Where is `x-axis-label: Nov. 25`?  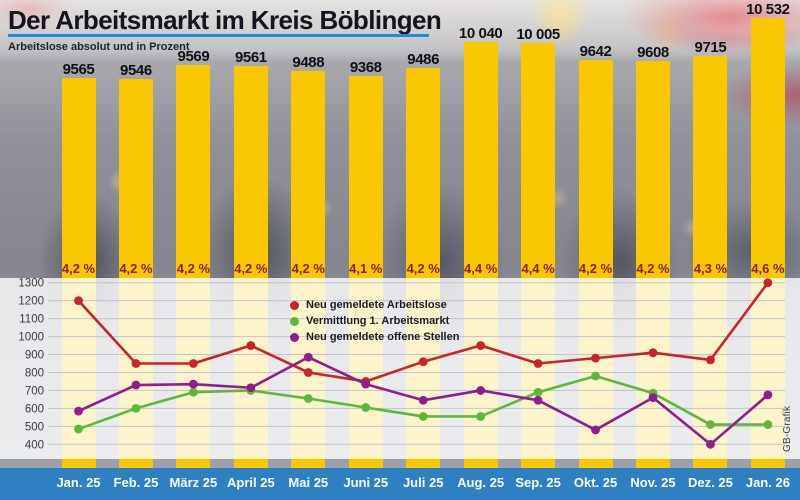 x-axis-label: Nov. 25 is located at coordinates (653, 482).